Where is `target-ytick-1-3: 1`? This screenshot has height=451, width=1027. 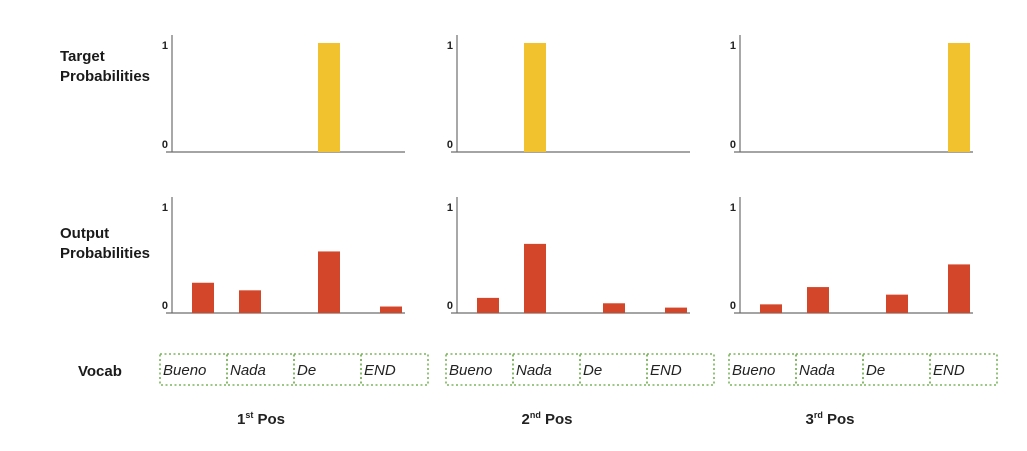 target-ytick-1-3: 1 is located at coordinates (733, 46).